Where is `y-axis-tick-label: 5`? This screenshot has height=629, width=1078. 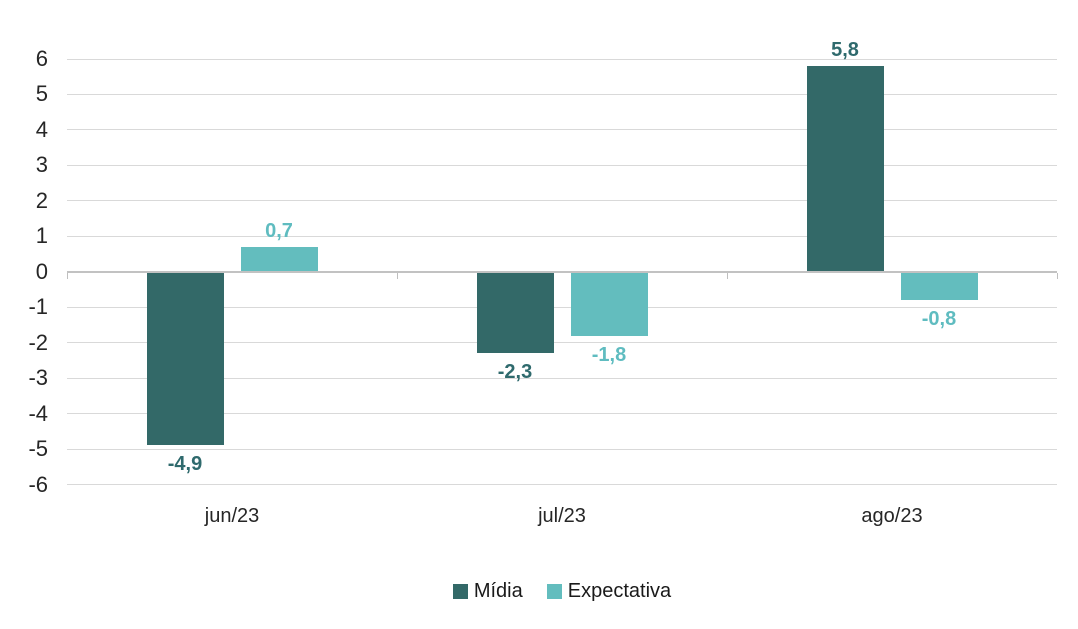 y-axis-tick-label: 5 is located at coordinates (41, 94).